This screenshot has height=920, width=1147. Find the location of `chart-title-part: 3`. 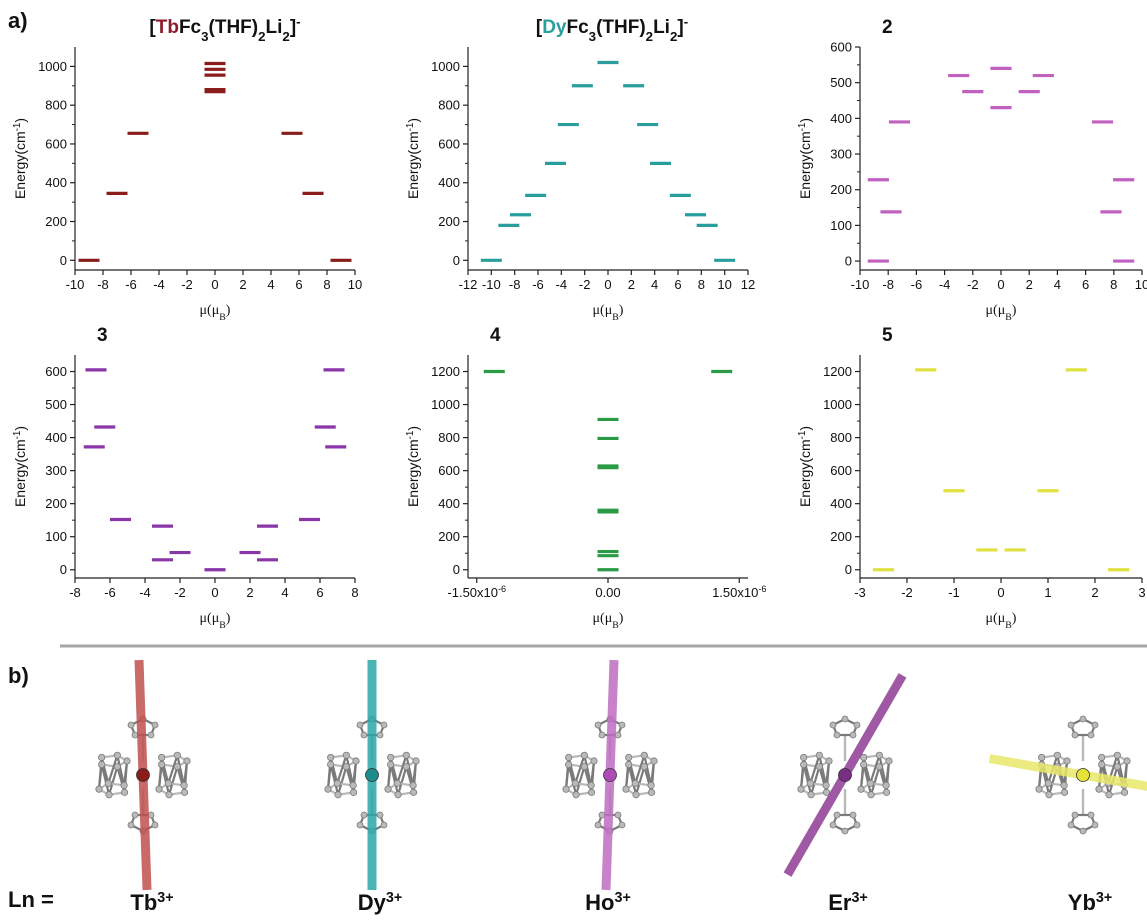

chart-title-part: 3 is located at coordinates (592, 36).